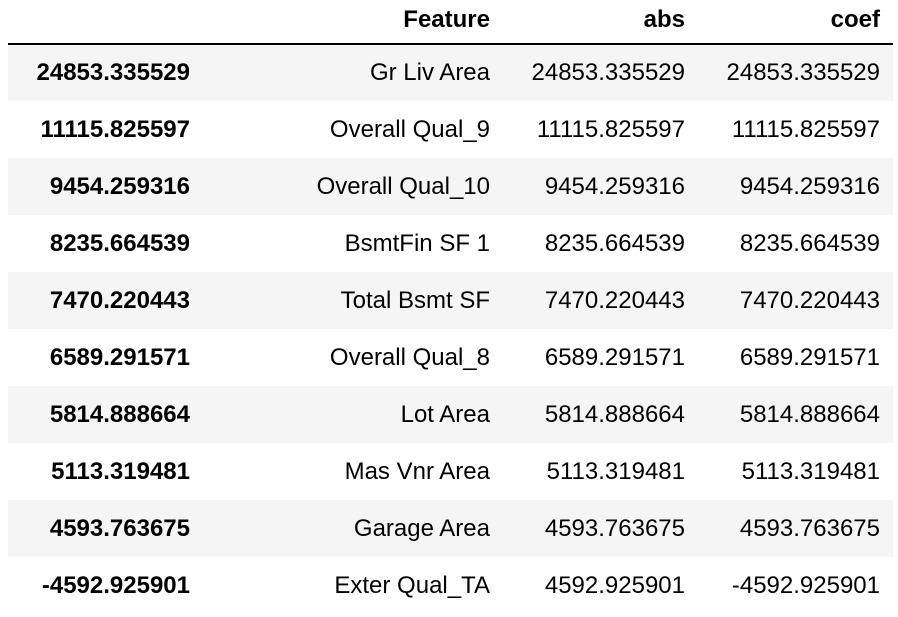 This screenshot has height=617, width=898. Describe the element at coordinates (614, 243) in the screenshot. I see `abs-cell: 8235.664539` at that location.